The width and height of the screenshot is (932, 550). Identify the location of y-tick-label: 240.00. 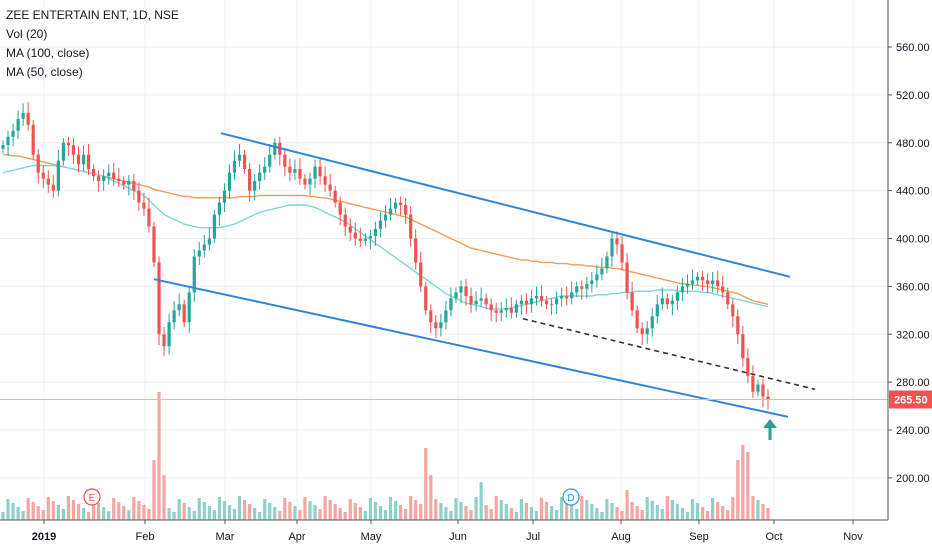
(913, 431).